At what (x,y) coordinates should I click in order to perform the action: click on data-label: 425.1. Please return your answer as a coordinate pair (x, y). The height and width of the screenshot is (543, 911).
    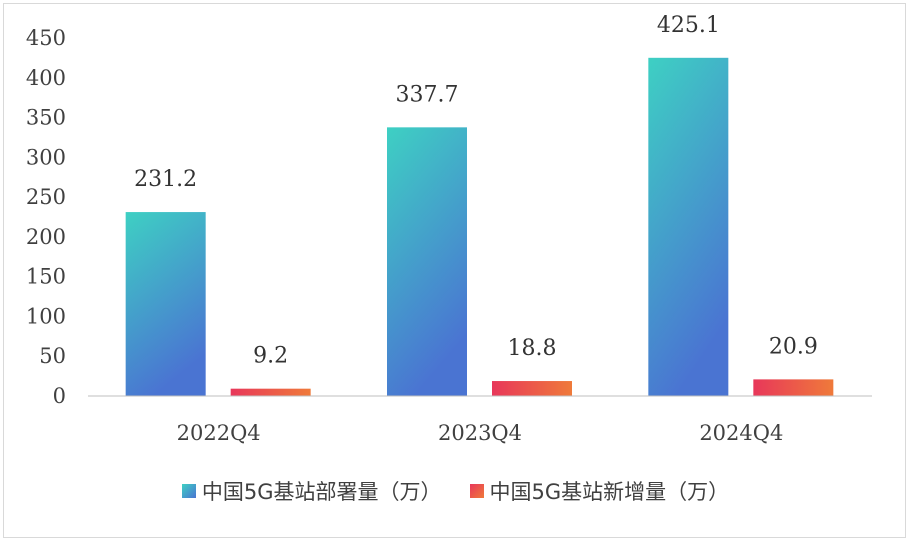
    Looking at the image, I should click on (688, 25).